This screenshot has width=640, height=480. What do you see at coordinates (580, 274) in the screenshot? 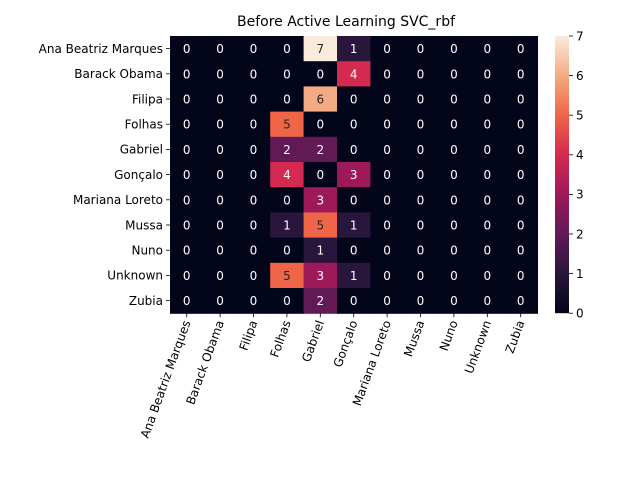
I see `colorbar-tick-label: 1` at bounding box center [580, 274].